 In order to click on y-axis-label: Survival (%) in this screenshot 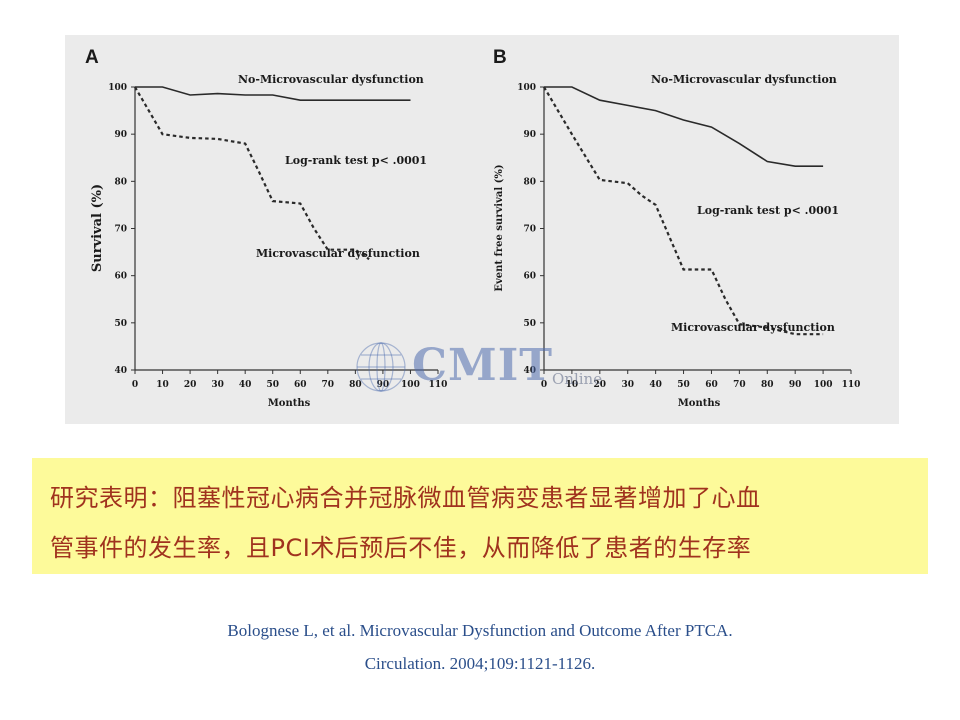, I will do `click(97, 228)`.